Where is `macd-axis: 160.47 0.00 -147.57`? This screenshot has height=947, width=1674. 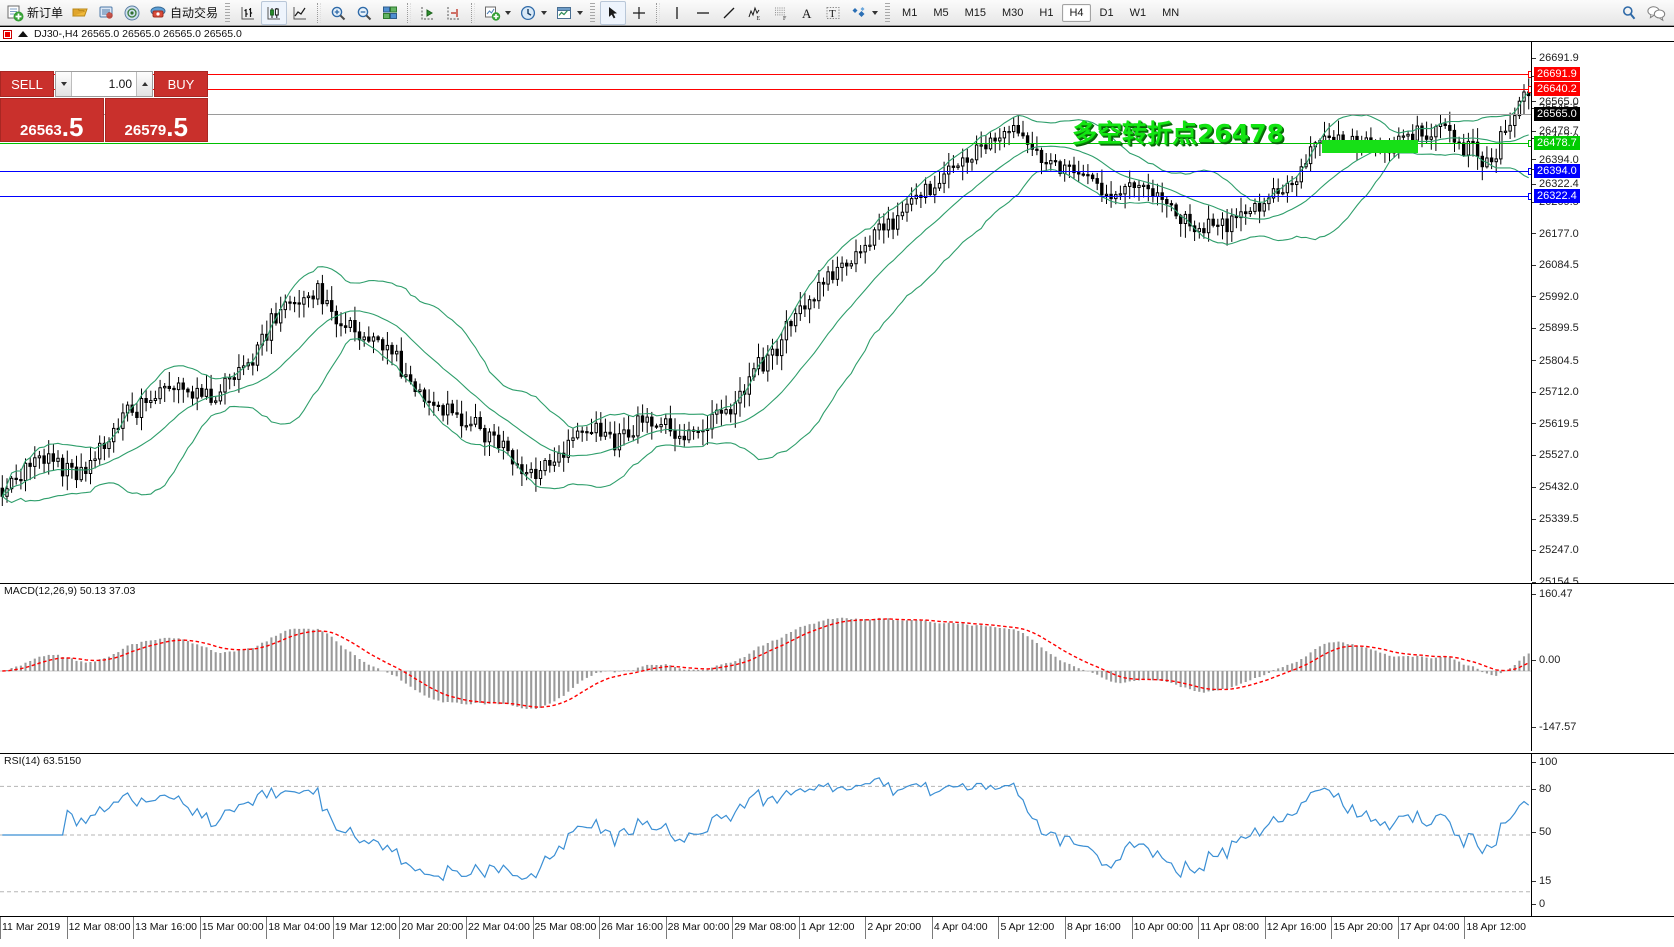
macd-axis: 160.47 0.00 -147.57 is located at coordinates (1602, 667).